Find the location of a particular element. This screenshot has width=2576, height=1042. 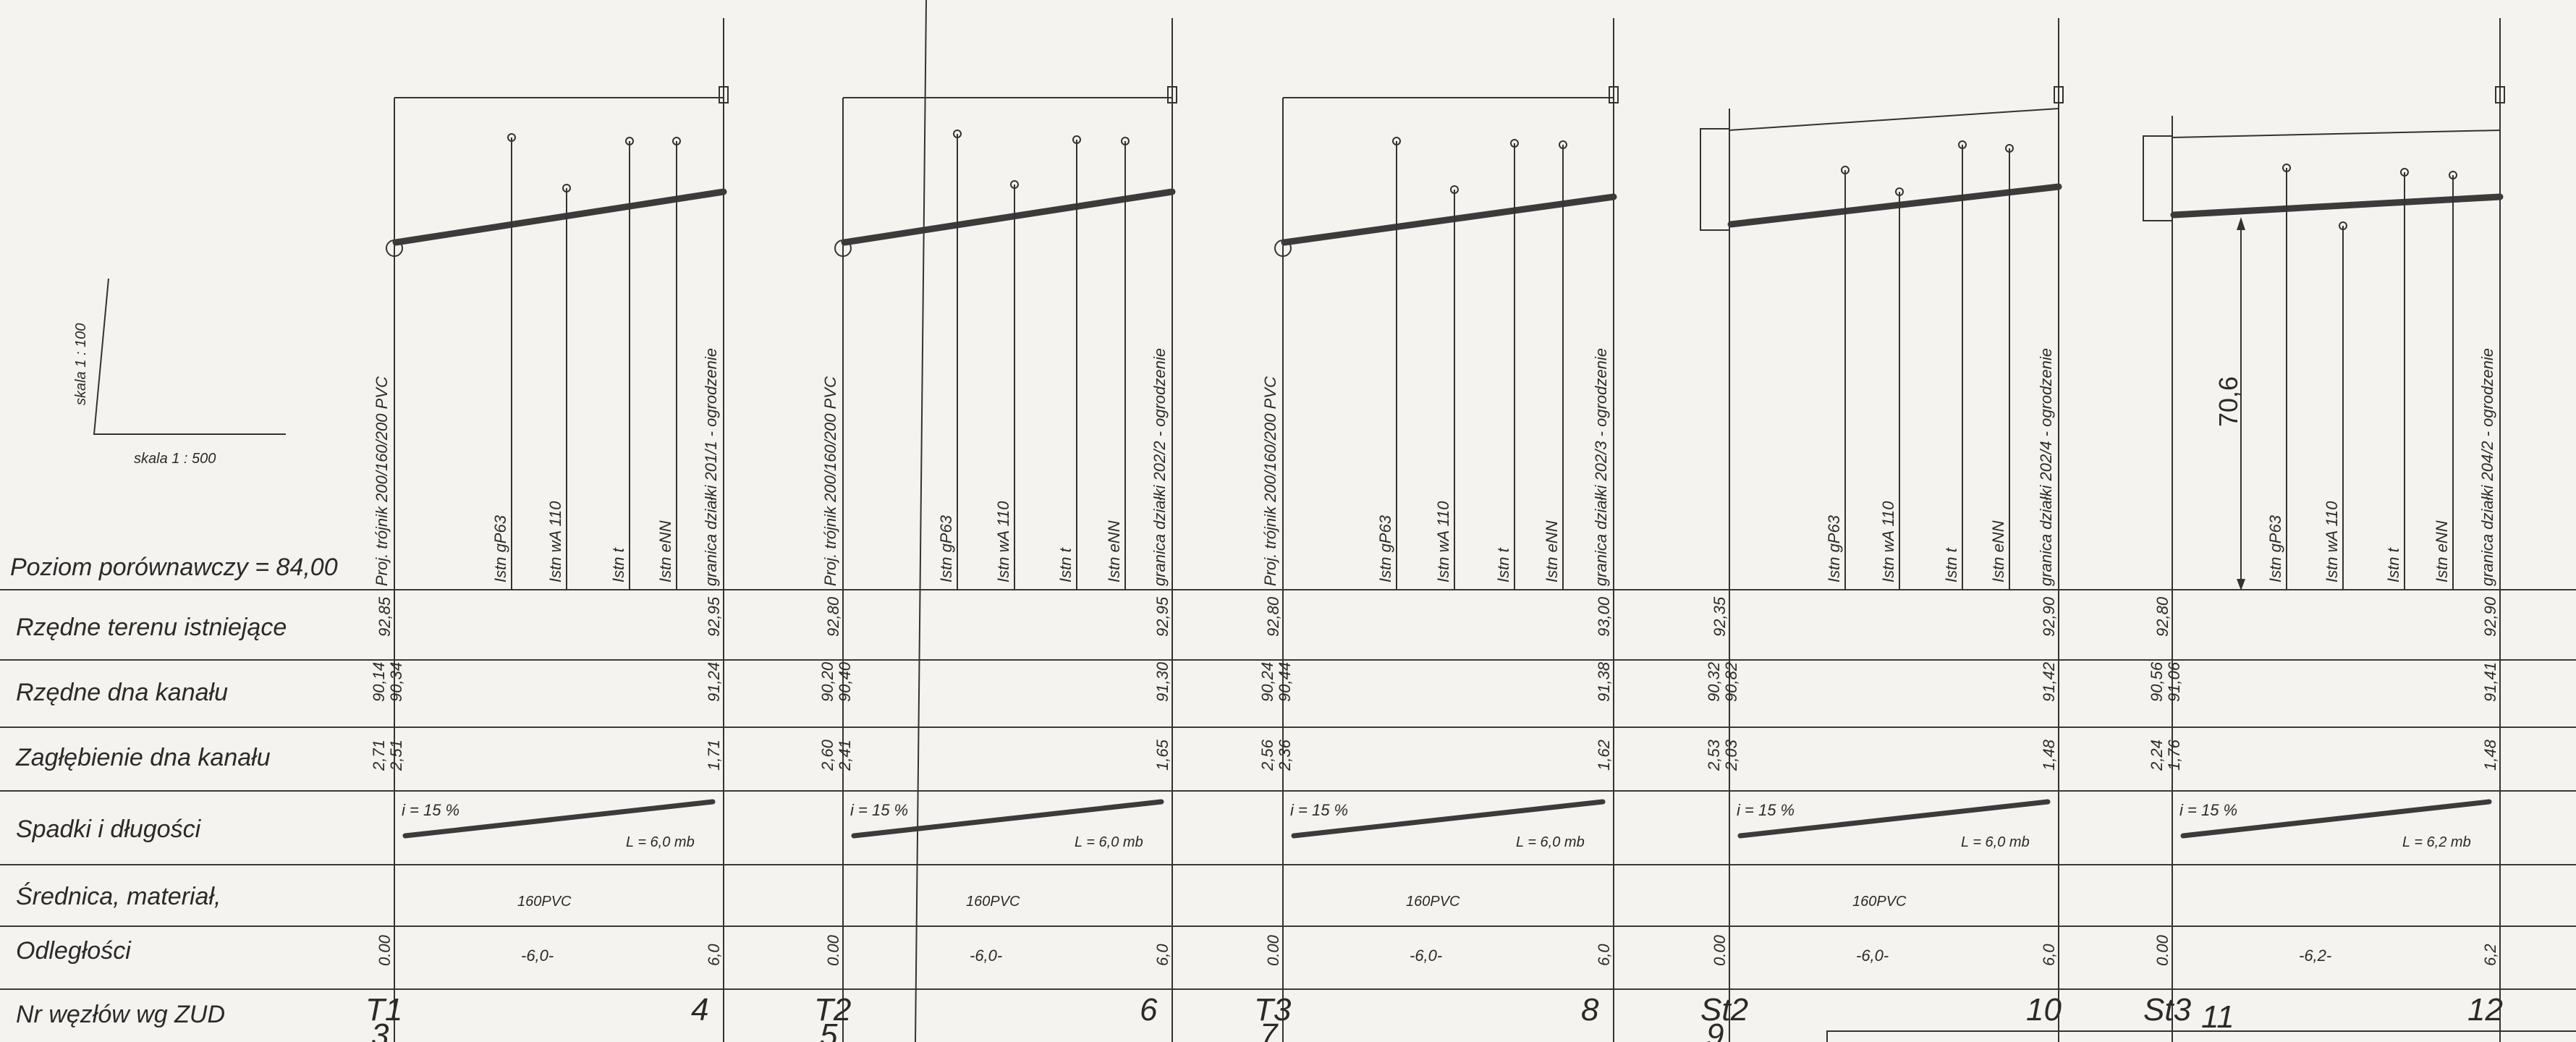

terrain-start-value: 92,80 is located at coordinates (833, 616).